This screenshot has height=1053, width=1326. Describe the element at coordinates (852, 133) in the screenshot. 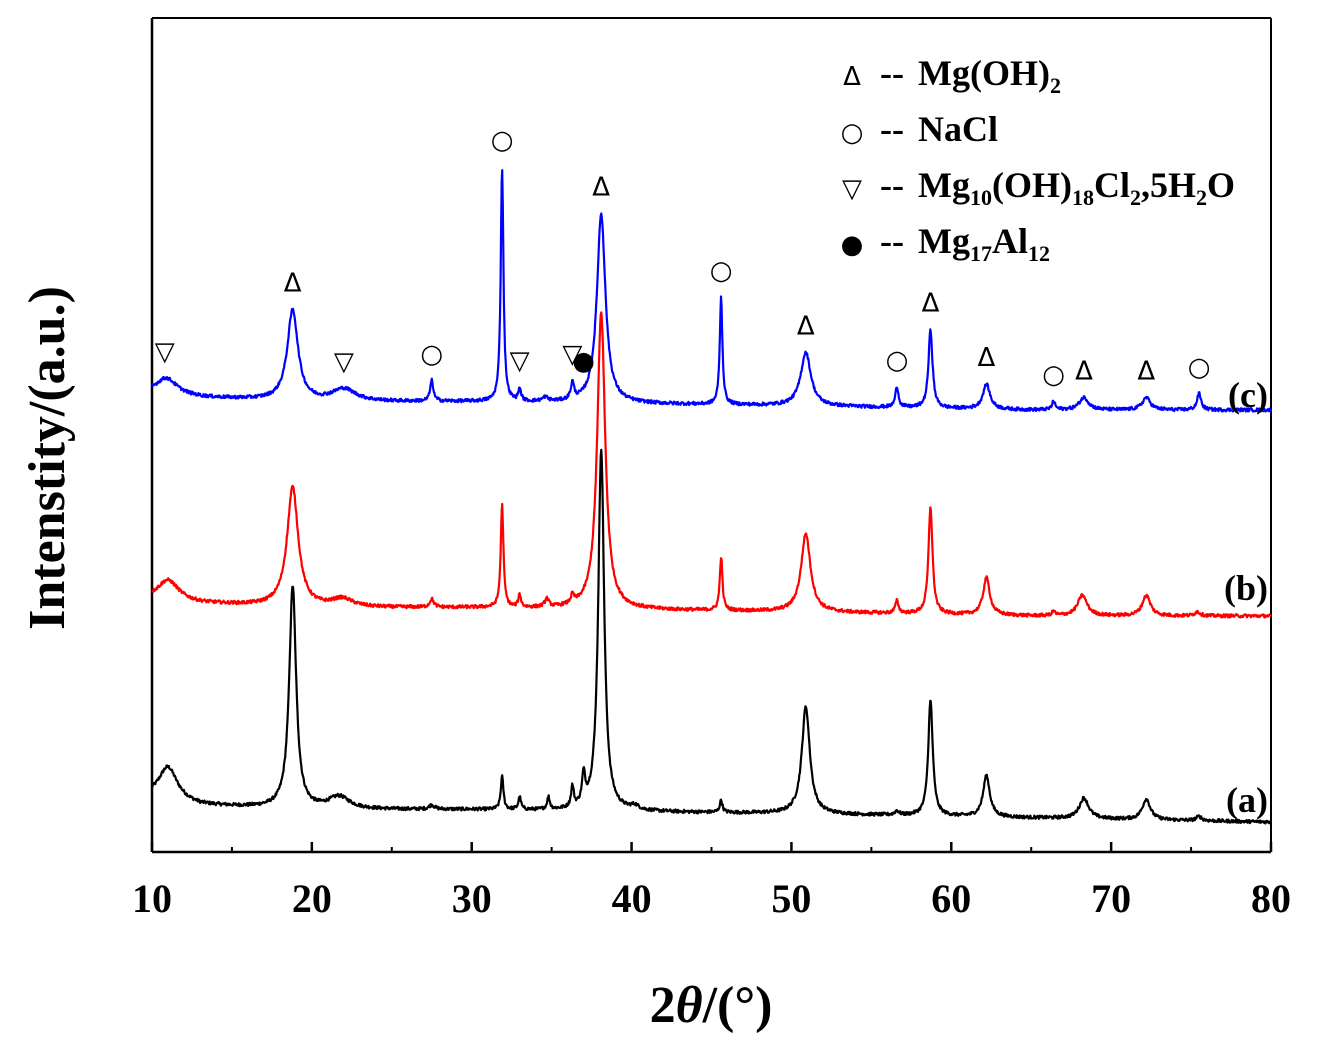

I see `legend-symbol: ○` at that location.